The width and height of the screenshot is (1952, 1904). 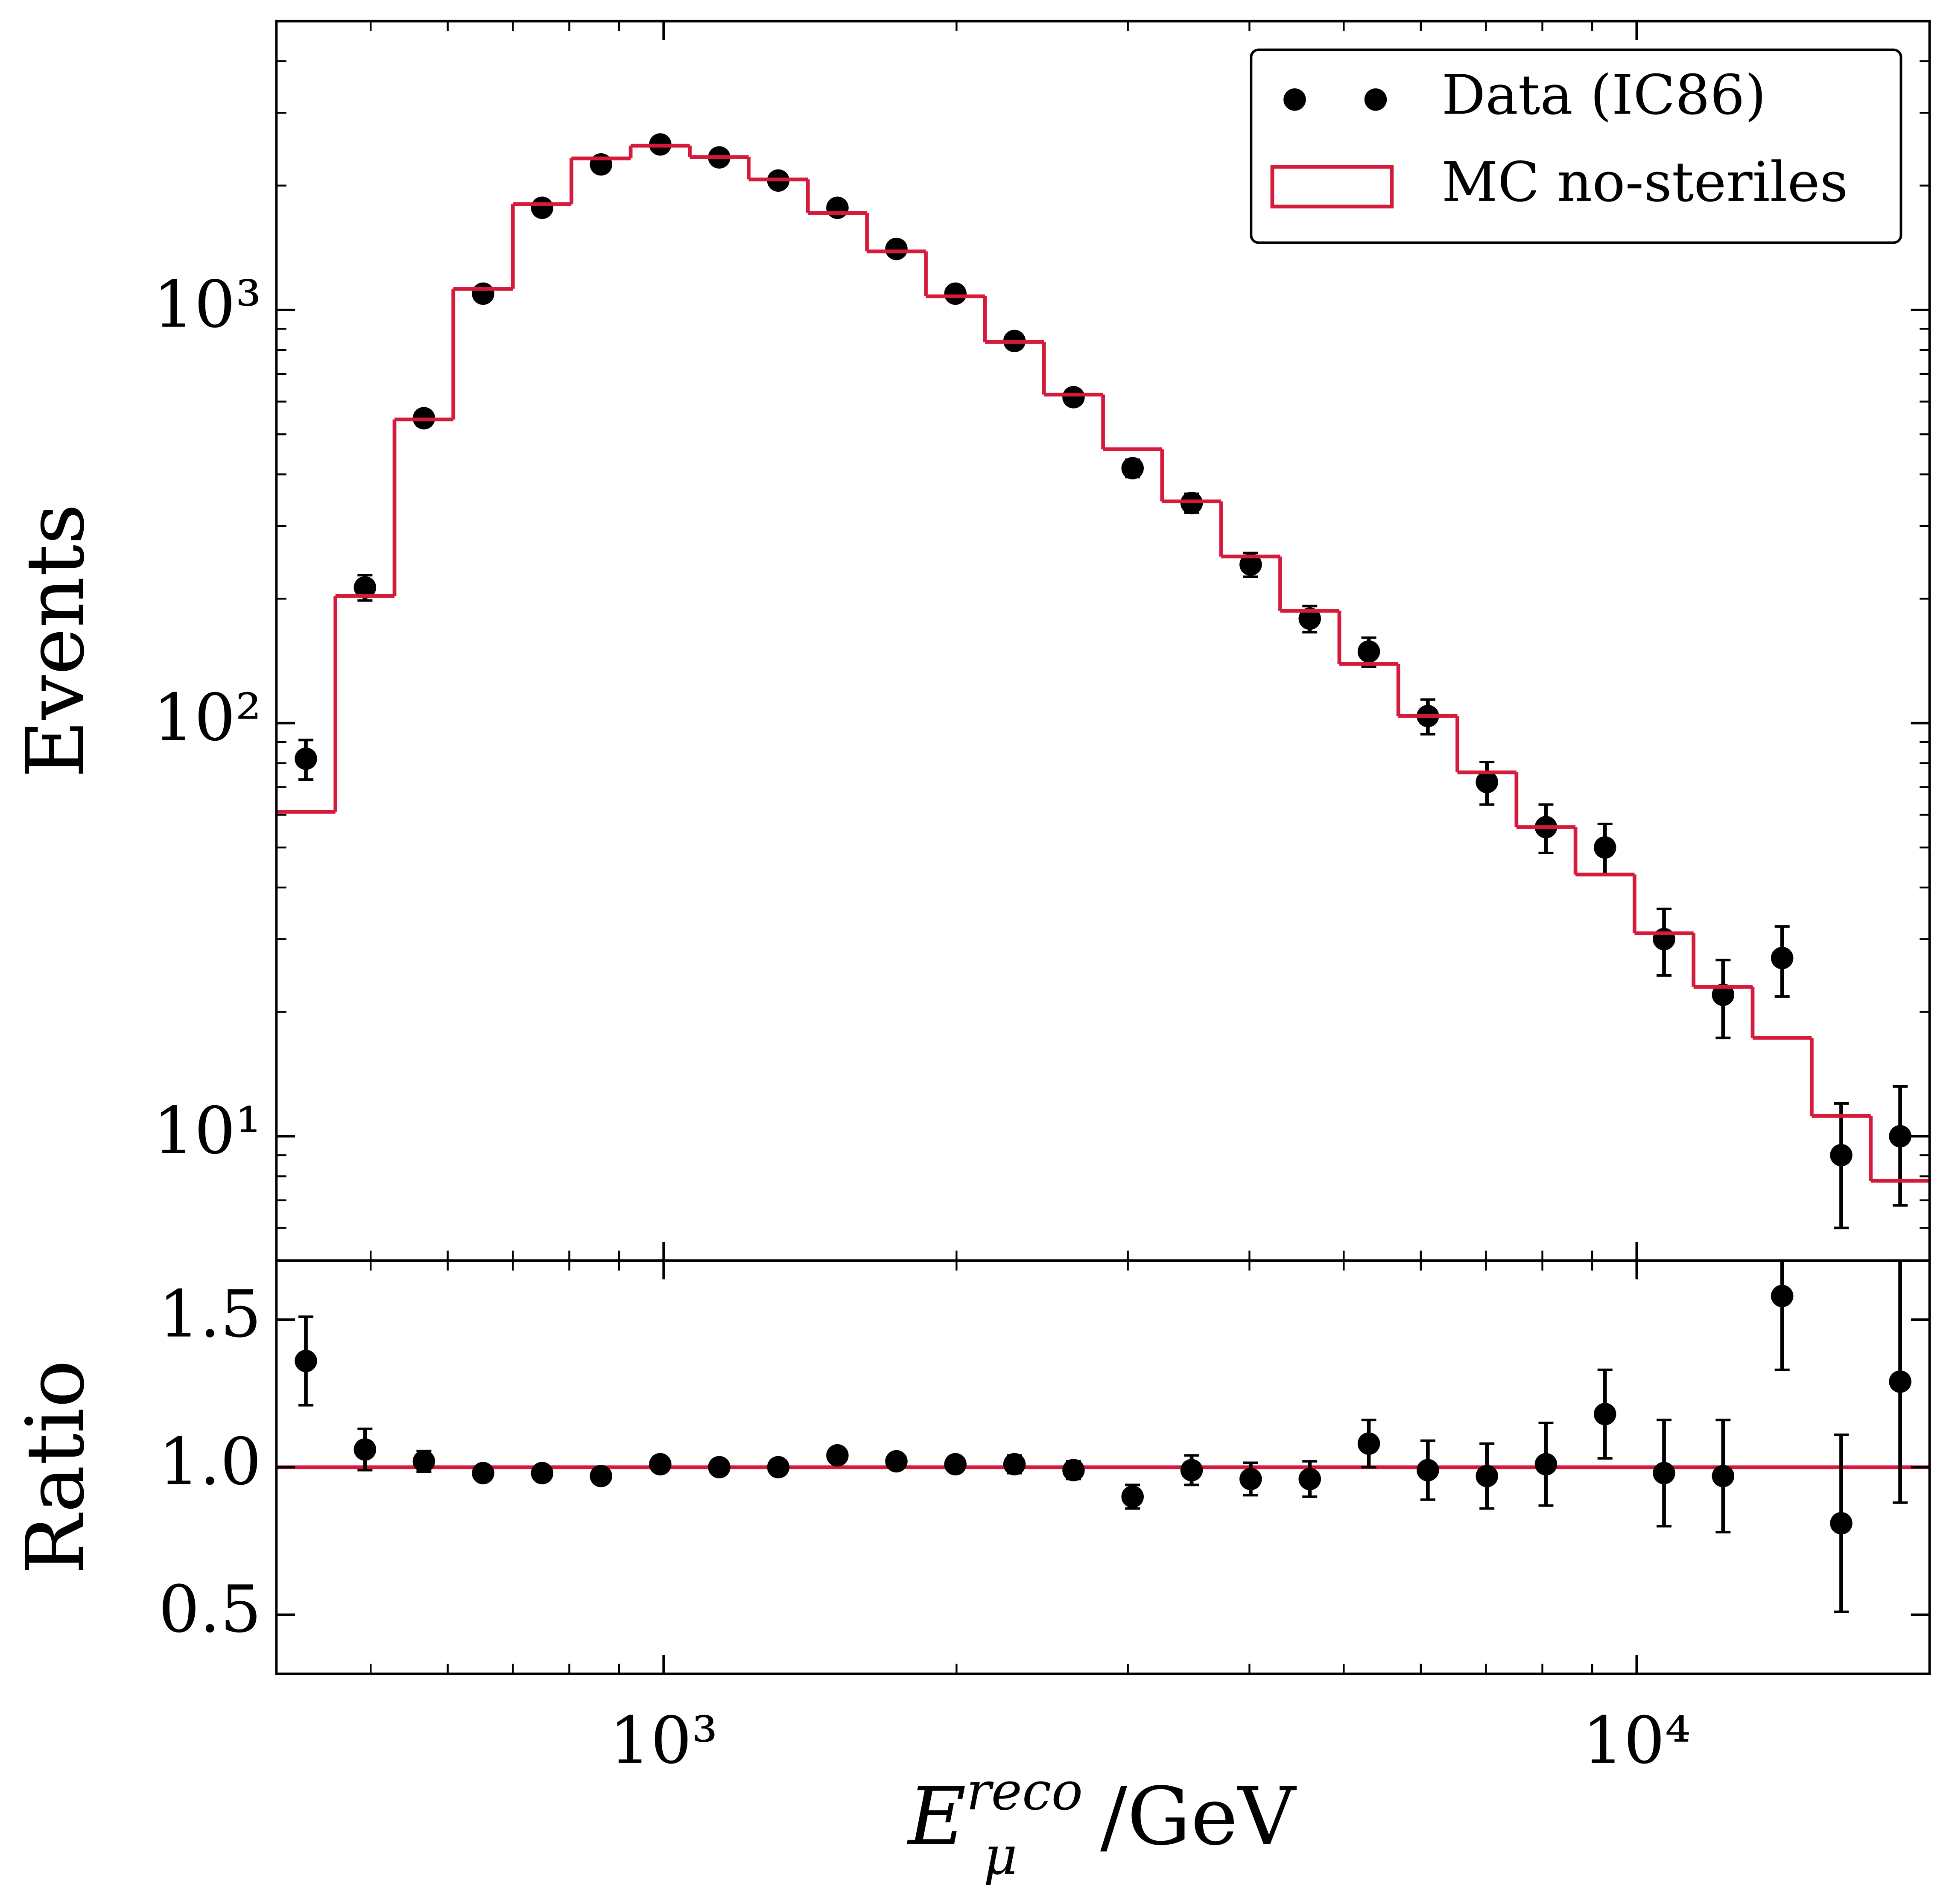 I want to click on y-tick-label: 10³, so click(x=207, y=304).